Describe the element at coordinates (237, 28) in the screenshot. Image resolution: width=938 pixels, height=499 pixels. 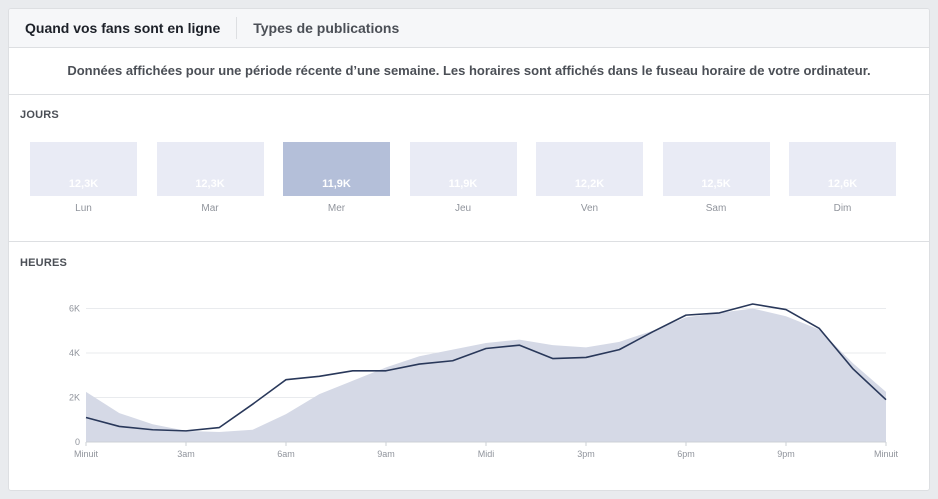
I see `tab-divider` at that location.